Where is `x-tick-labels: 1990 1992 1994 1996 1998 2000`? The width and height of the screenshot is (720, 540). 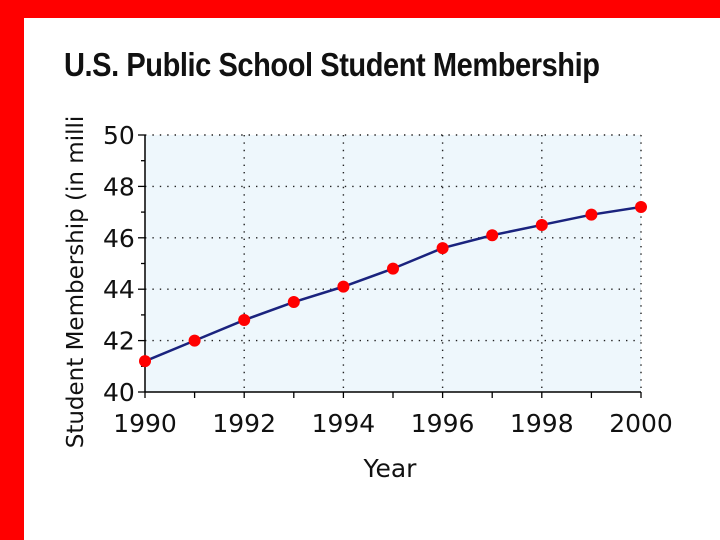 x-tick-labels: 1990 1992 1994 1996 1998 2000 is located at coordinates (393, 423).